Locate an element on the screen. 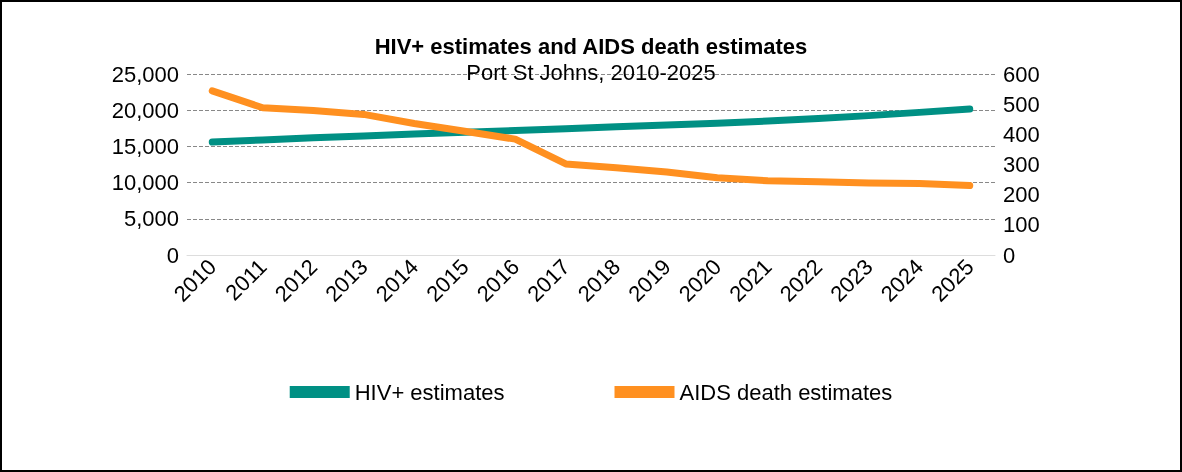 The image size is (1182, 472). y2-tick-label: 200 is located at coordinates (1021, 195).